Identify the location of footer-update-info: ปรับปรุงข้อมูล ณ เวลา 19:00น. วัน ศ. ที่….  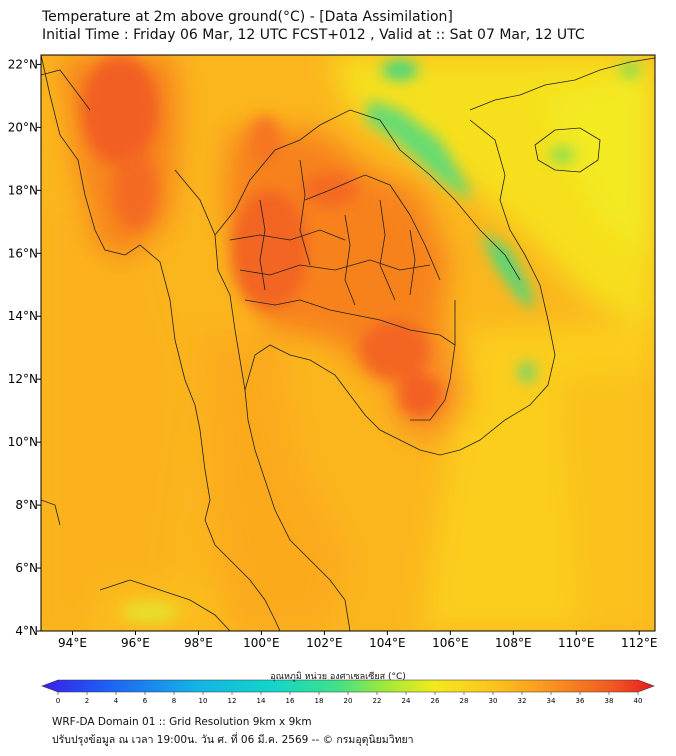
(233, 740).